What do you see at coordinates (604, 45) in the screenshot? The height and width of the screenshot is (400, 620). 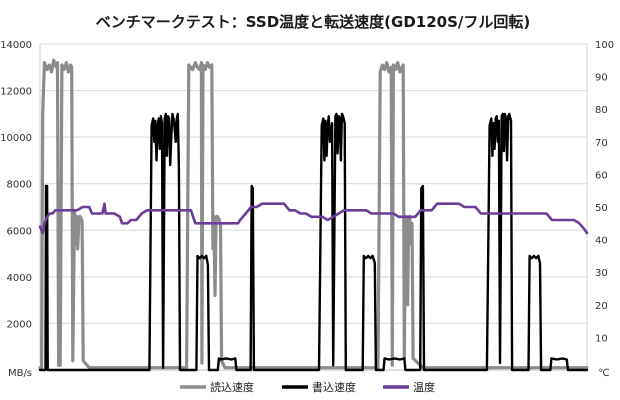 I see `right-tick-label: 100` at bounding box center [604, 45].